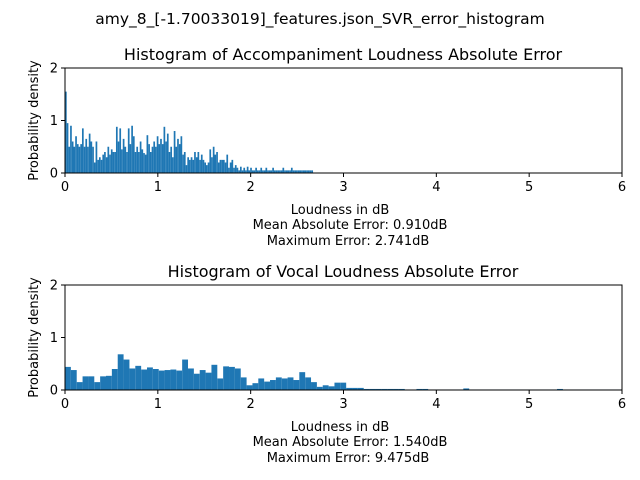 The width and height of the screenshot is (640, 480). What do you see at coordinates (54, 338) in the screenshot?
I see `y-tick-label: 1` at bounding box center [54, 338].